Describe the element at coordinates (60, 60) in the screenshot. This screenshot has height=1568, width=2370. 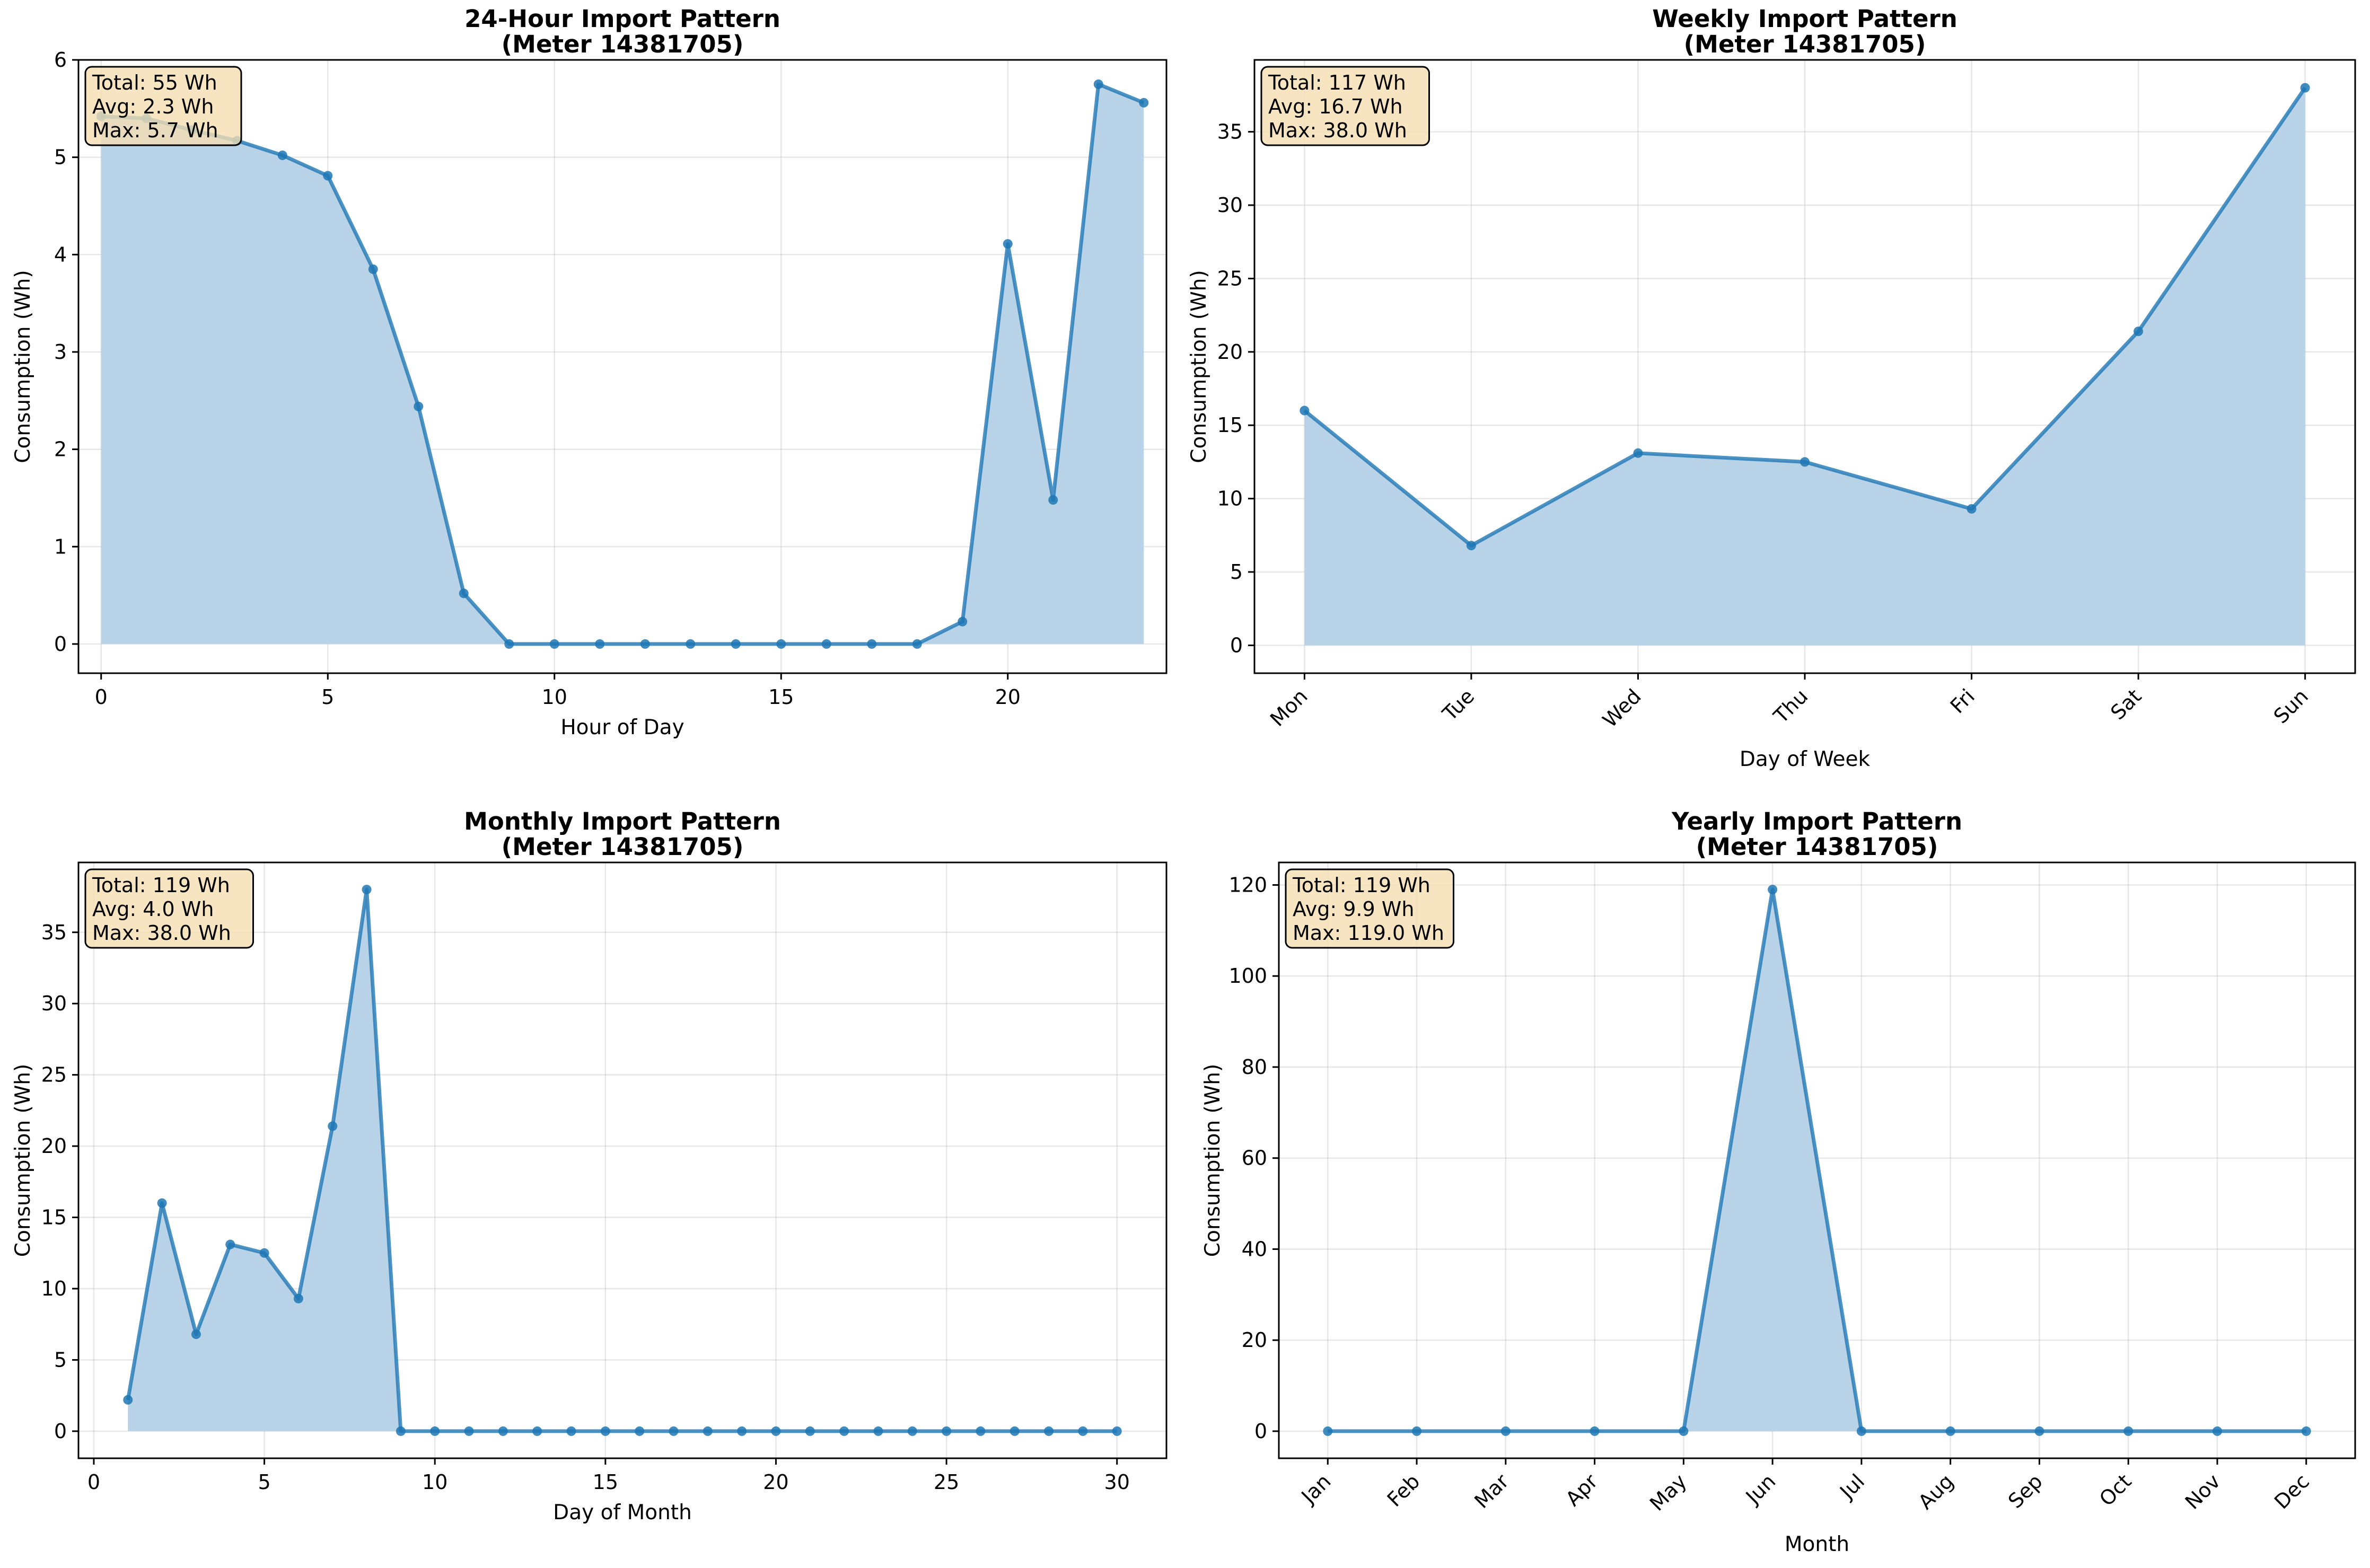
I see `y-tick-label: 6` at that location.